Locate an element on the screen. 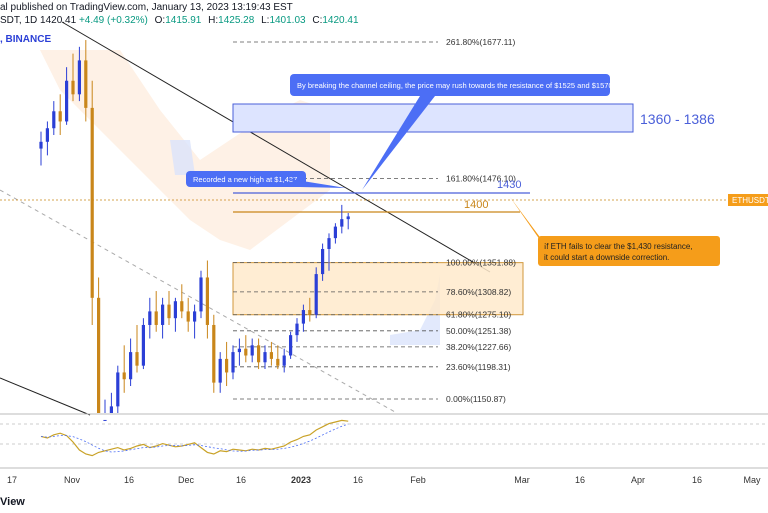 The height and width of the screenshot is (513, 768). fib-label: 50.00%(1251.38) is located at coordinates (478, 331).